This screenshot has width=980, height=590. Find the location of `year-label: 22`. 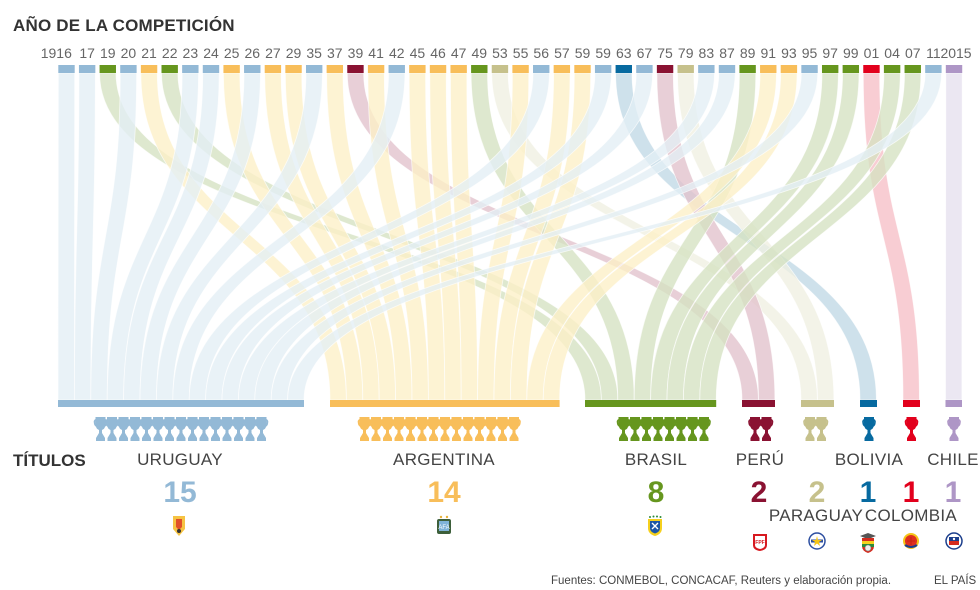

year-label: 22 is located at coordinates (170, 53).